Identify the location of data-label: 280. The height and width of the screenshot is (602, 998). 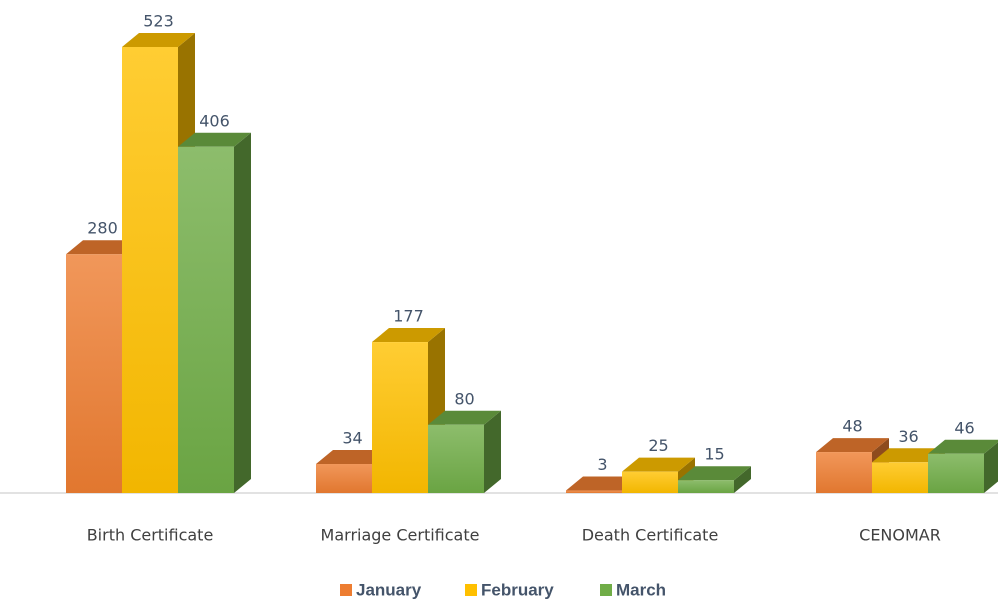
(102, 228).